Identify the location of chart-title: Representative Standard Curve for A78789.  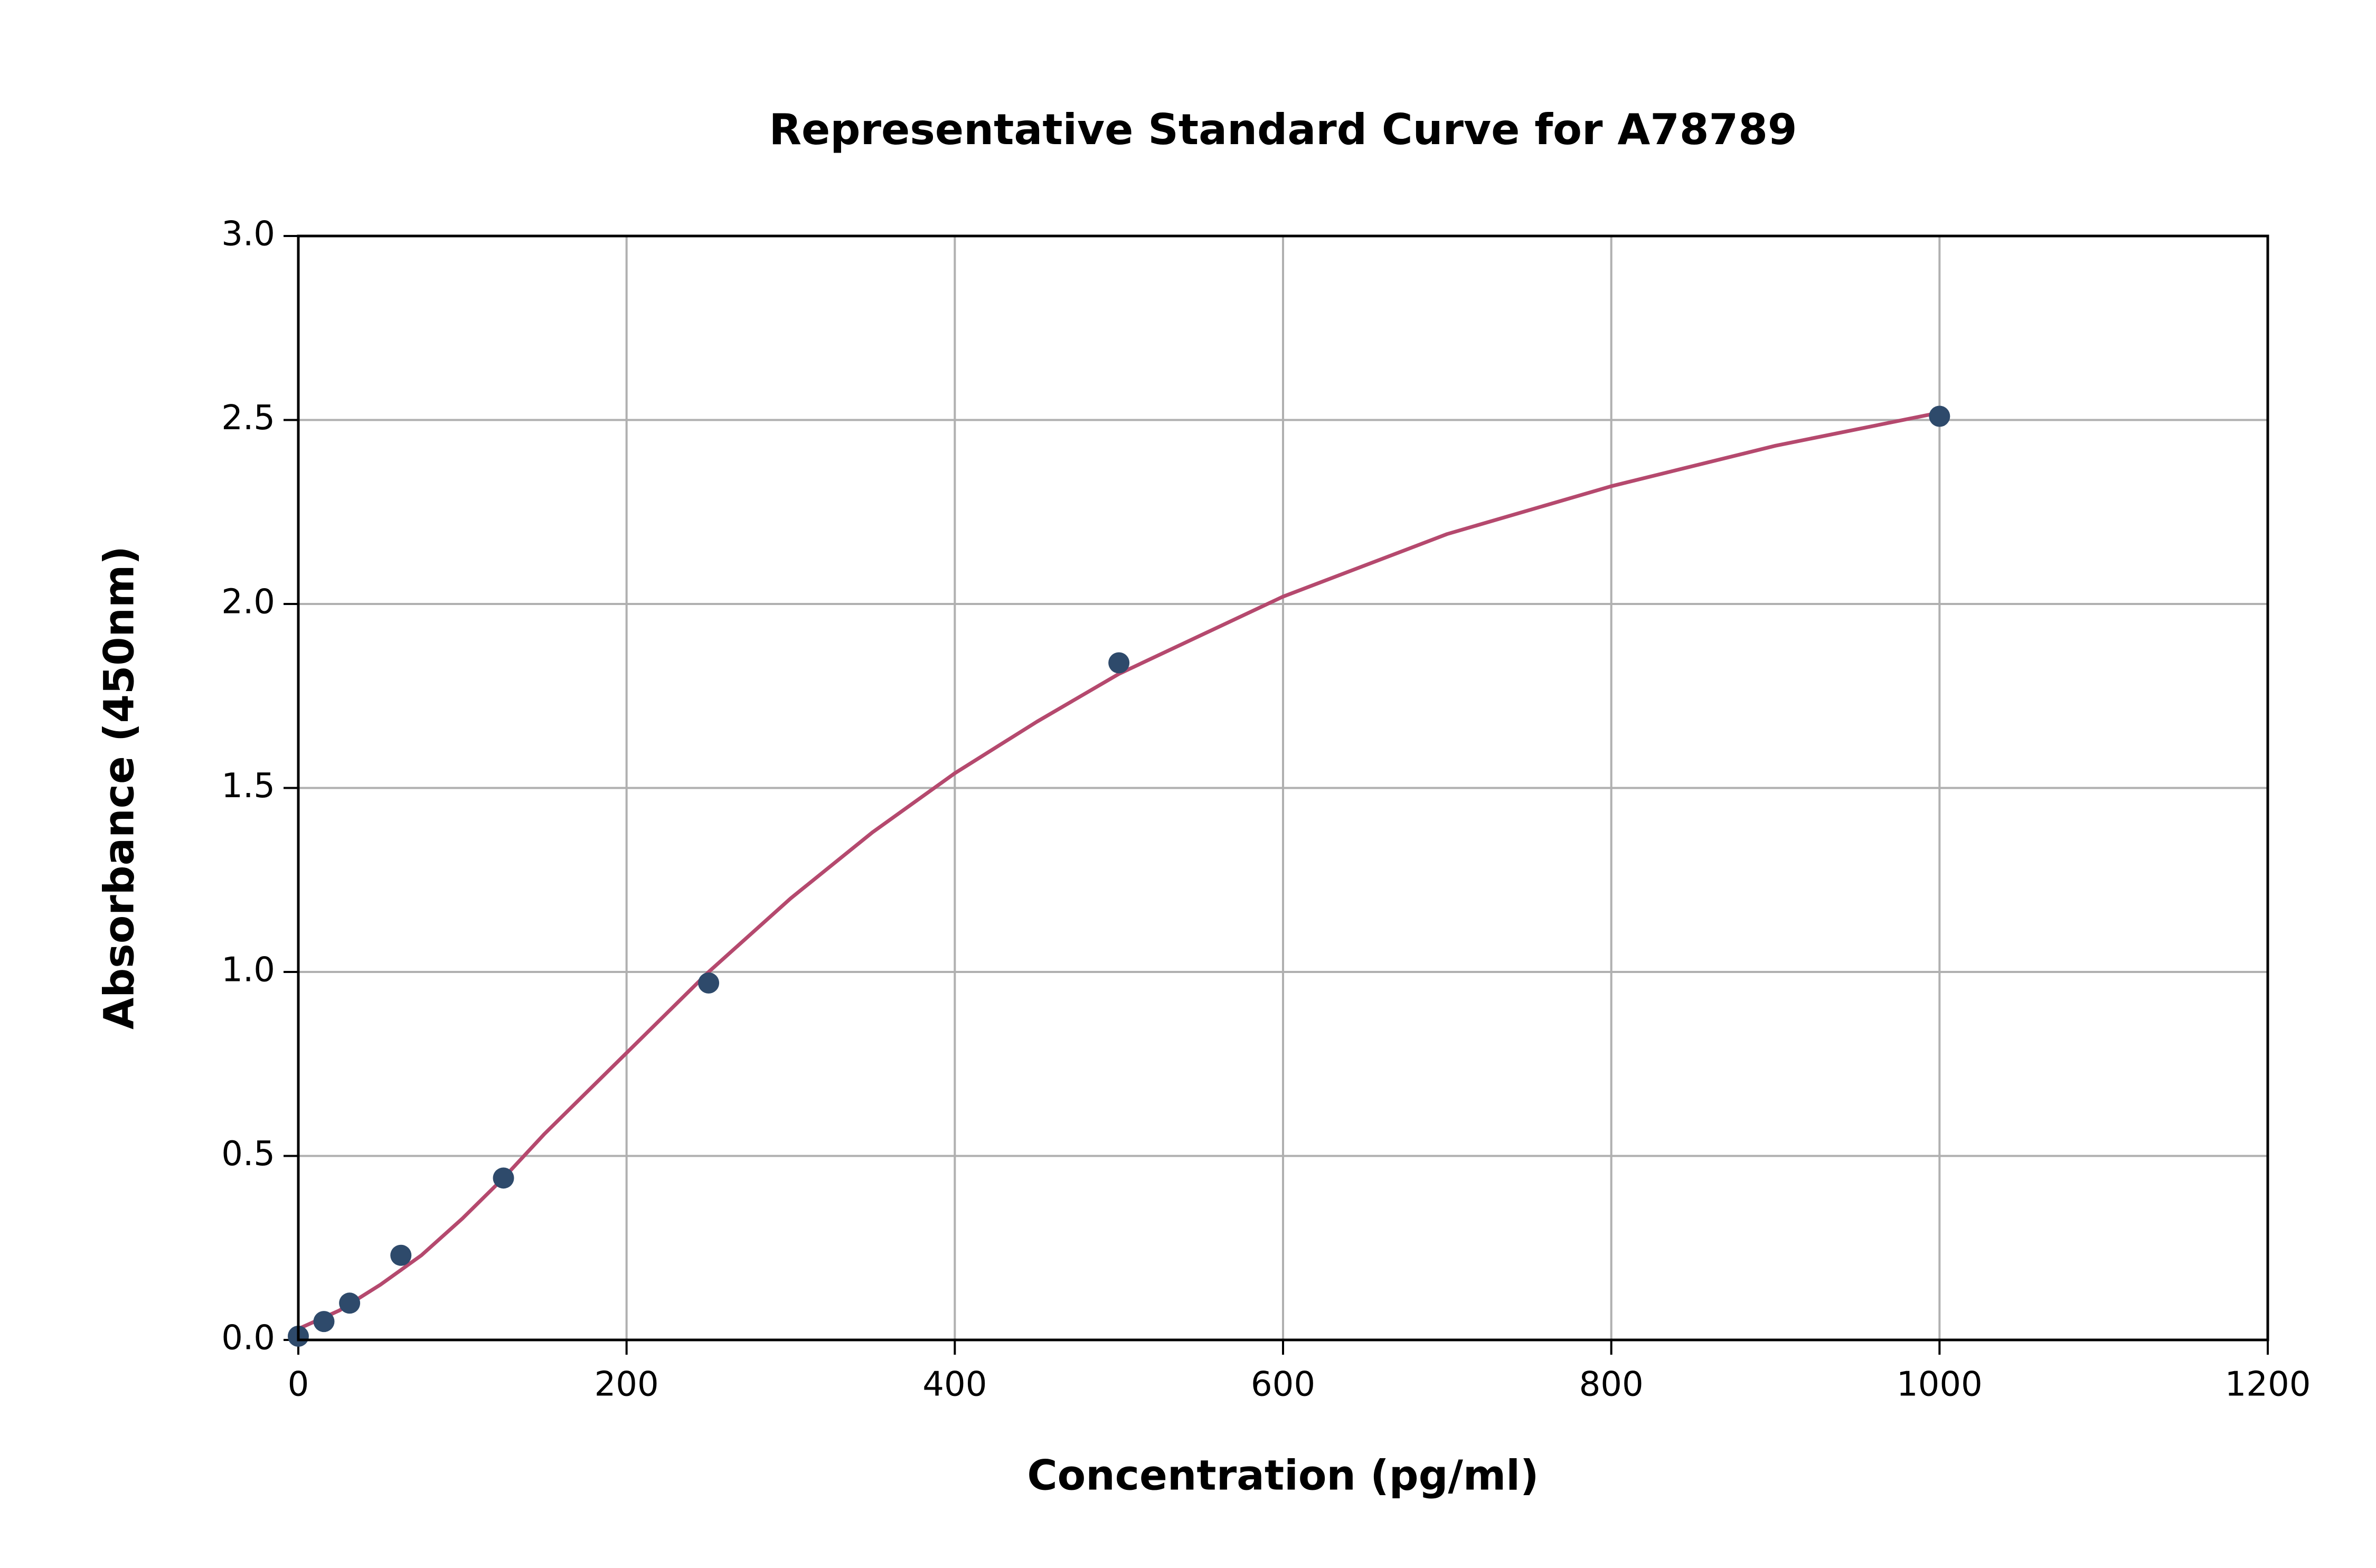
(1283, 129).